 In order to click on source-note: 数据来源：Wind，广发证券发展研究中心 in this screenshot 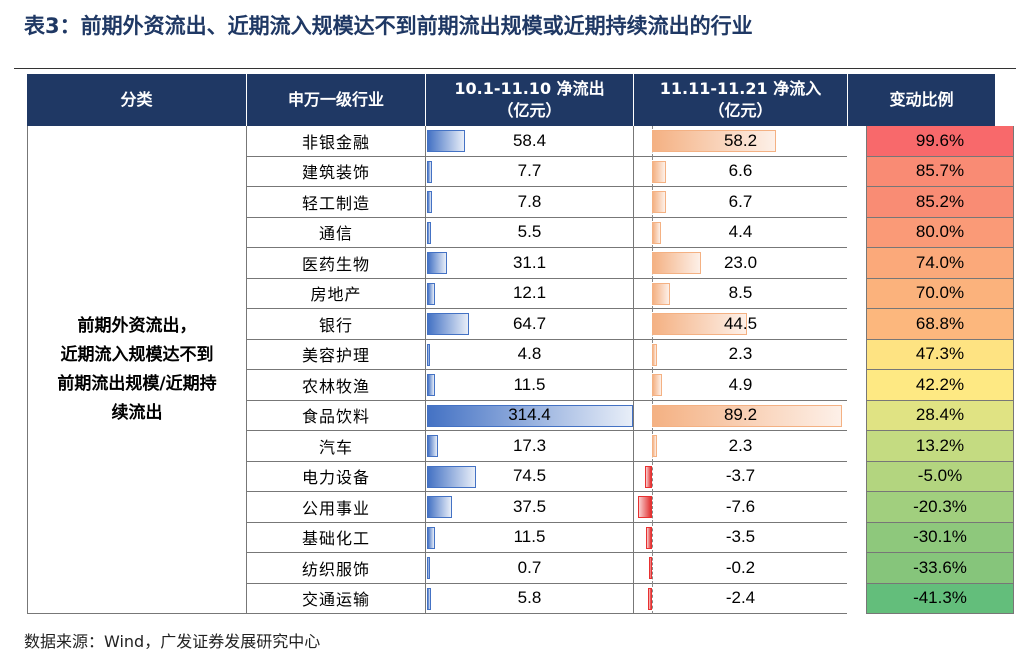, I will do `click(172, 641)`.